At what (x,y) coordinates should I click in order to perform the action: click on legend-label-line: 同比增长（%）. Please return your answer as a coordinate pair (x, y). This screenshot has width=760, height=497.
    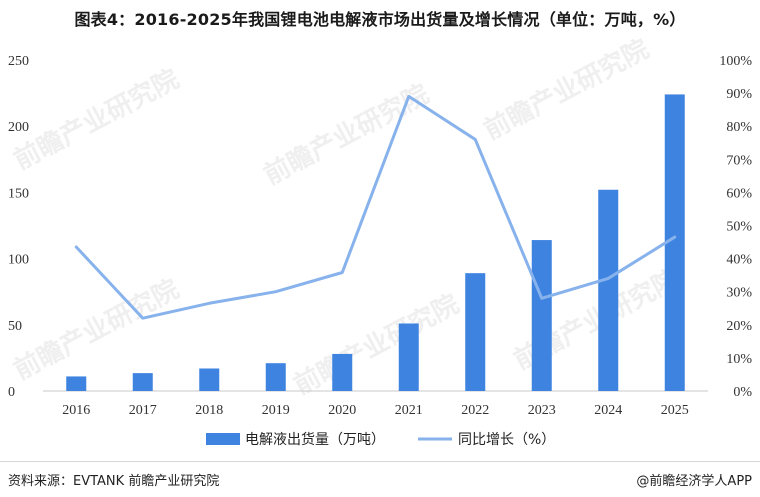
    Looking at the image, I should click on (506, 440).